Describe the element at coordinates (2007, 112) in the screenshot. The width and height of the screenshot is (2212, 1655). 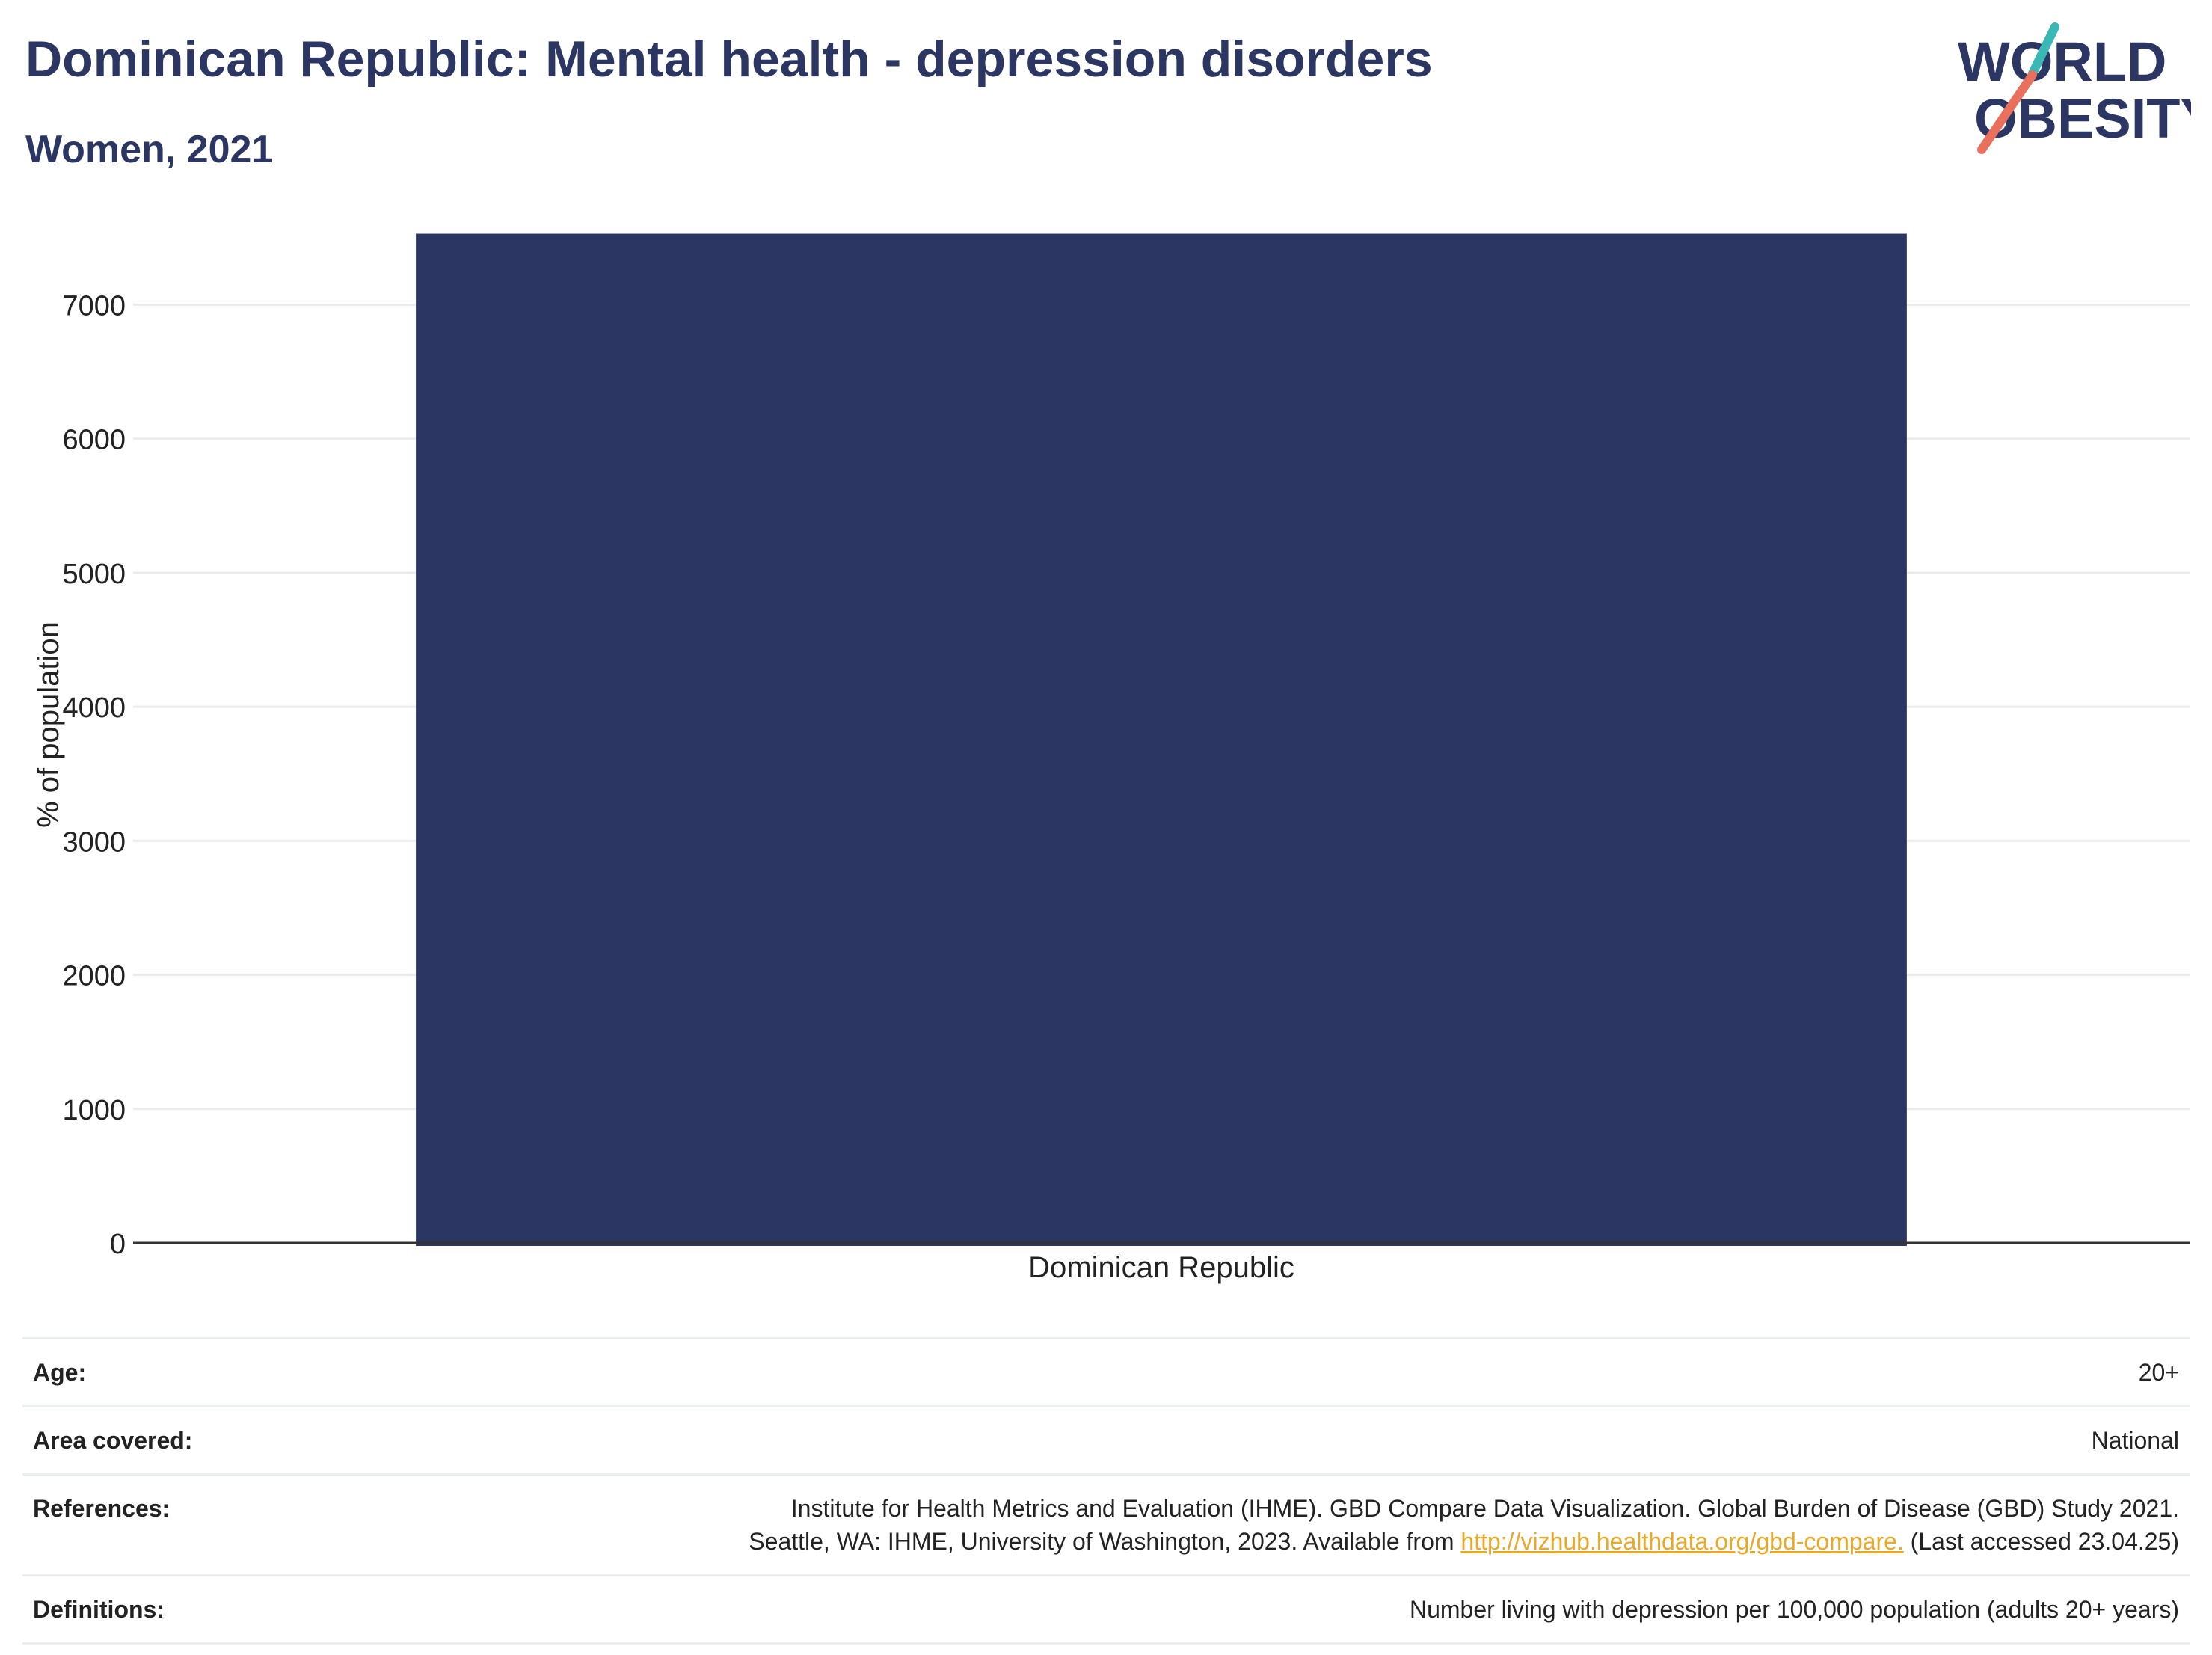
I see `logo-slash-coral` at that location.